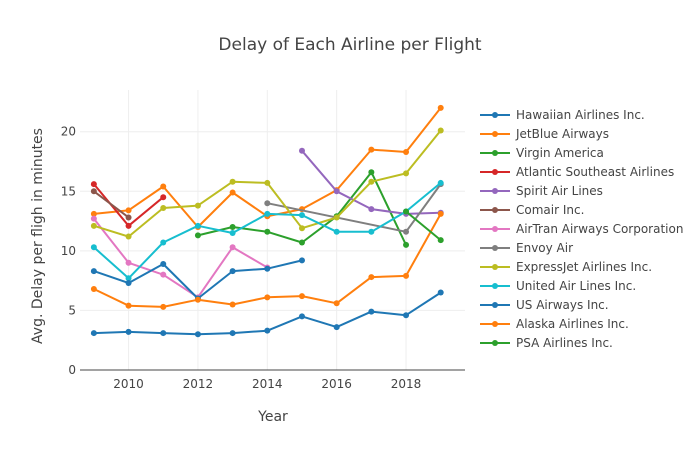 This screenshot has height=454, width=700. Describe the element at coordinates (562, 115) in the screenshot. I see `legend-item: Hawaiian Airlines Inc.` at that location.